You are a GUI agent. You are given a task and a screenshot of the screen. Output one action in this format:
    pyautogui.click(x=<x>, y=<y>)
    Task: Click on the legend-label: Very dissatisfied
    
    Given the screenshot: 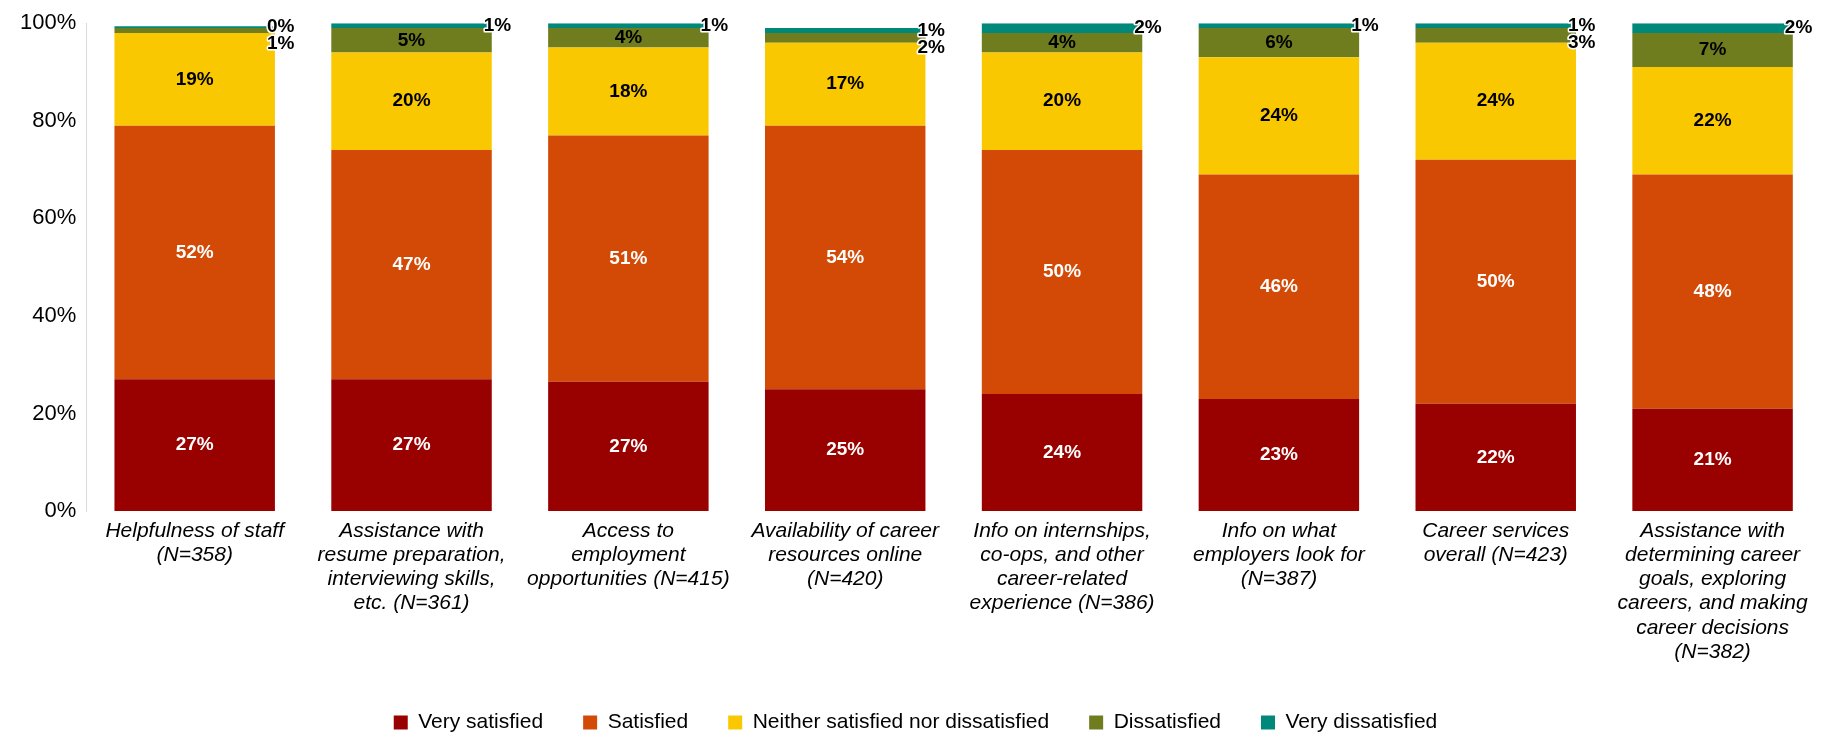 What is the action you would take?
    pyautogui.click(x=1361, y=721)
    